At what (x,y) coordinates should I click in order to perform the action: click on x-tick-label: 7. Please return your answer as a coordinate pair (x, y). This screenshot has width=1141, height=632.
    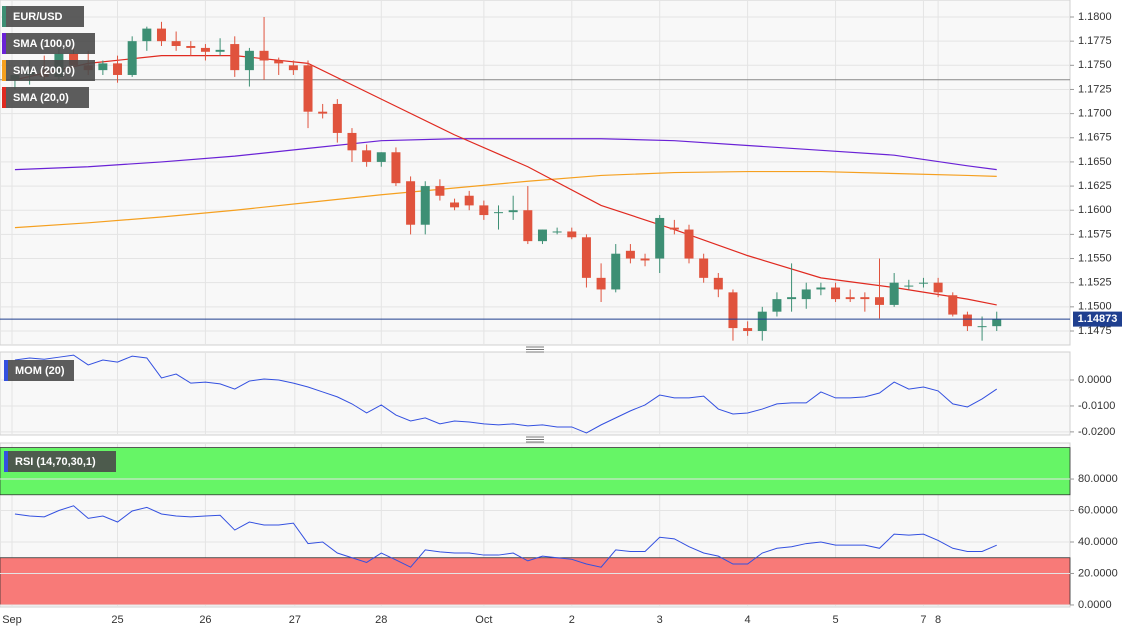
    Looking at the image, I should click on (923, 620).